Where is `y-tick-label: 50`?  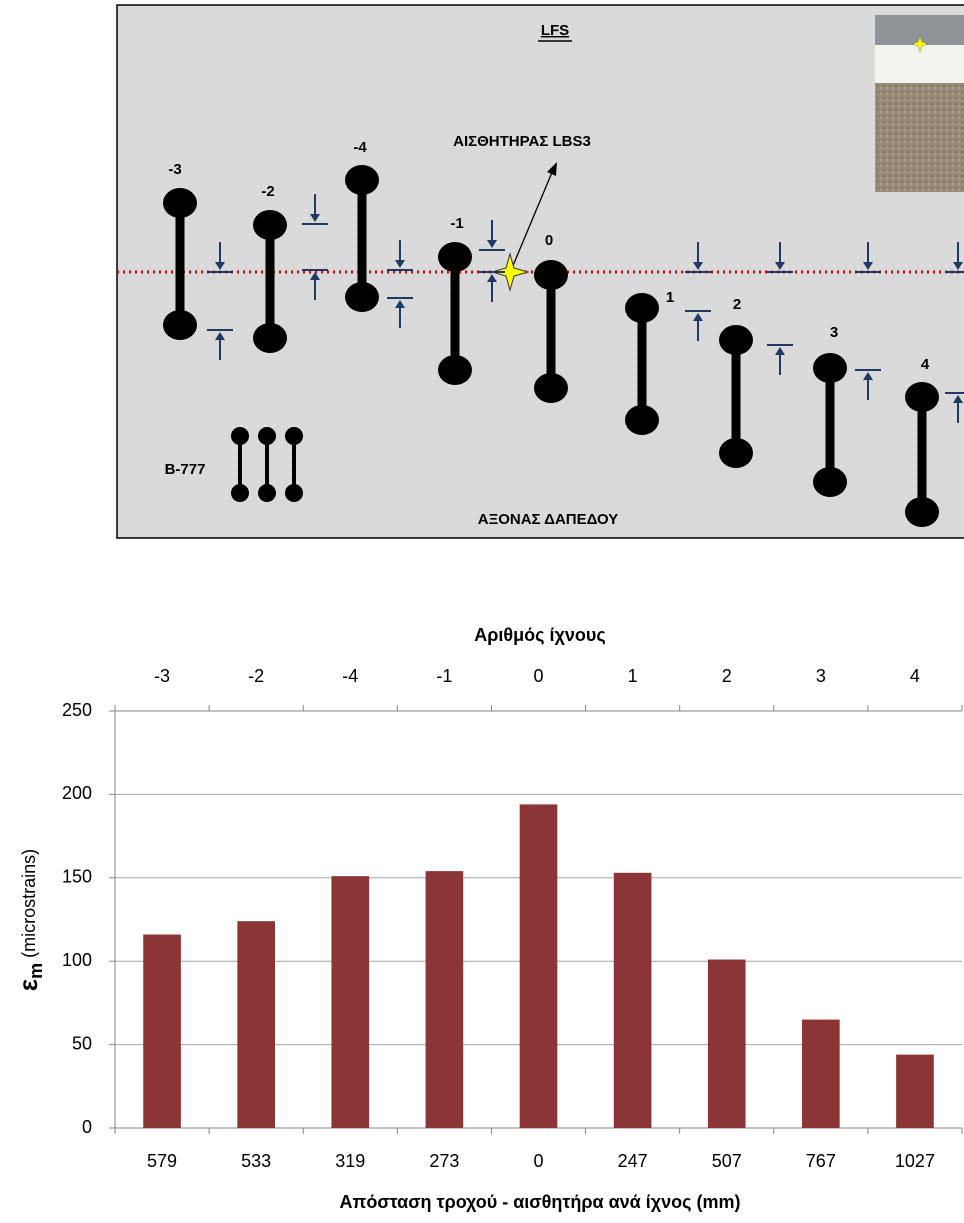 y-tick-label: 50 is located at coordinates (82, 1043).